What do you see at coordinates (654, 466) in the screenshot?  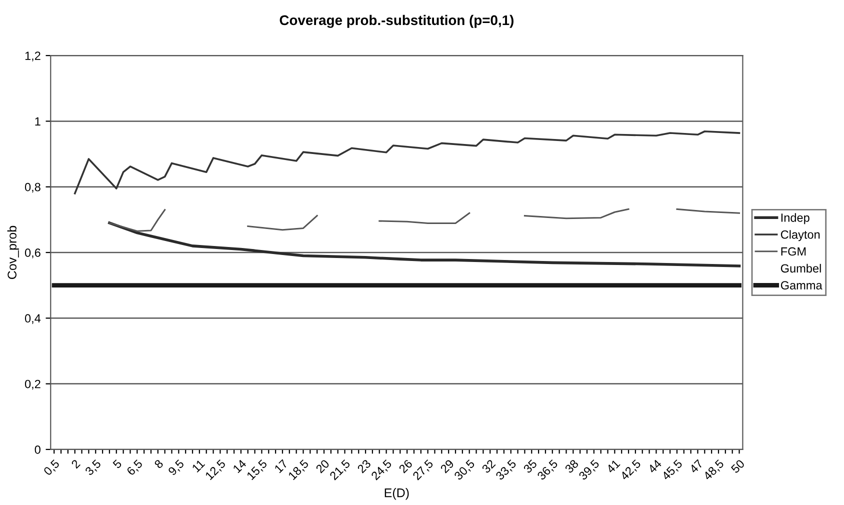 I see `x-tick-label: 44` at bounding box center [654, 466].